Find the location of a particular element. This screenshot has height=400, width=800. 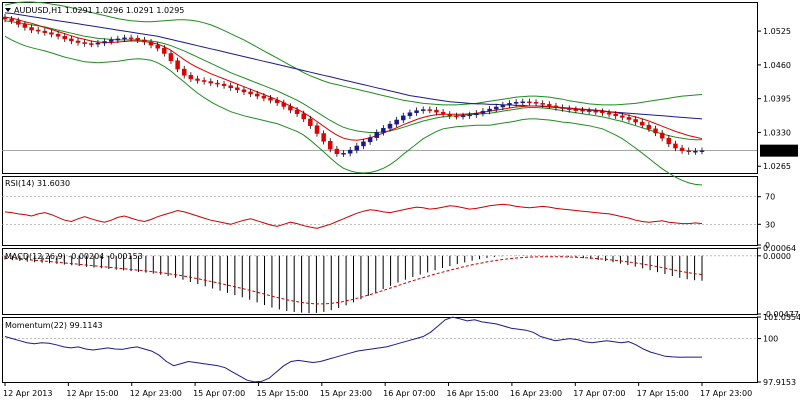

y-tick-label: -0.00477 is located at coordinates (781, 314).